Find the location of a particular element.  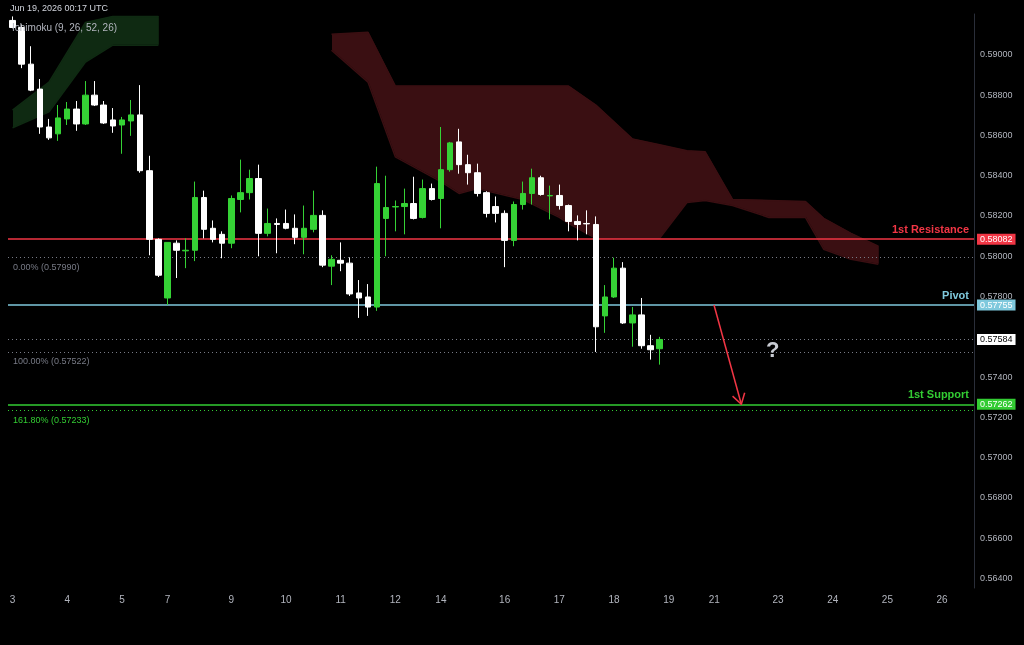

x-tick-label: 7 is located at coordinates (167, 599).